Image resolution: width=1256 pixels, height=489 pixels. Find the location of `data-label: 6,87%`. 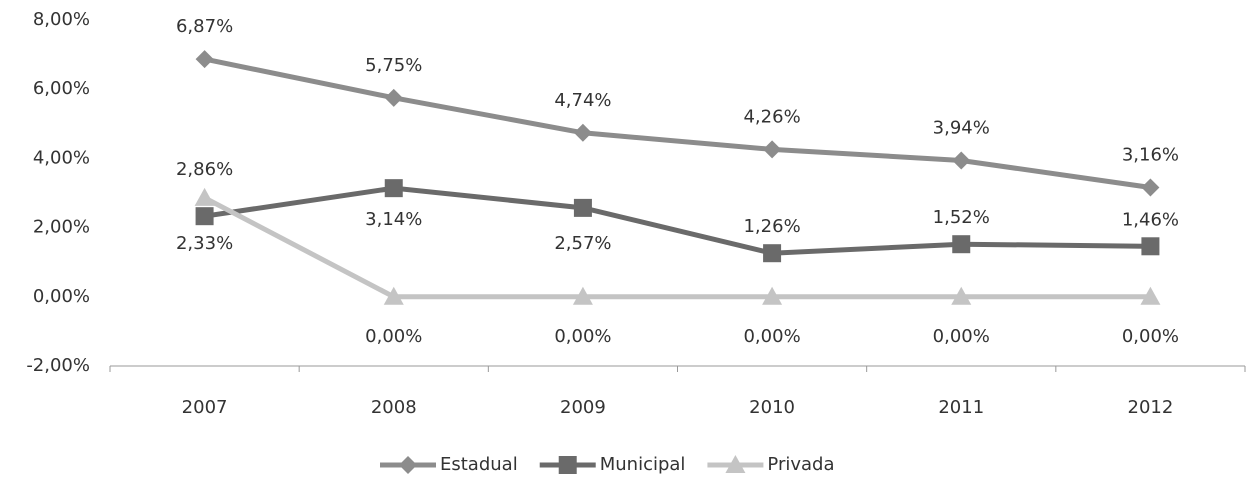

data-label: 6,87% is located at coordinates (204, 26).